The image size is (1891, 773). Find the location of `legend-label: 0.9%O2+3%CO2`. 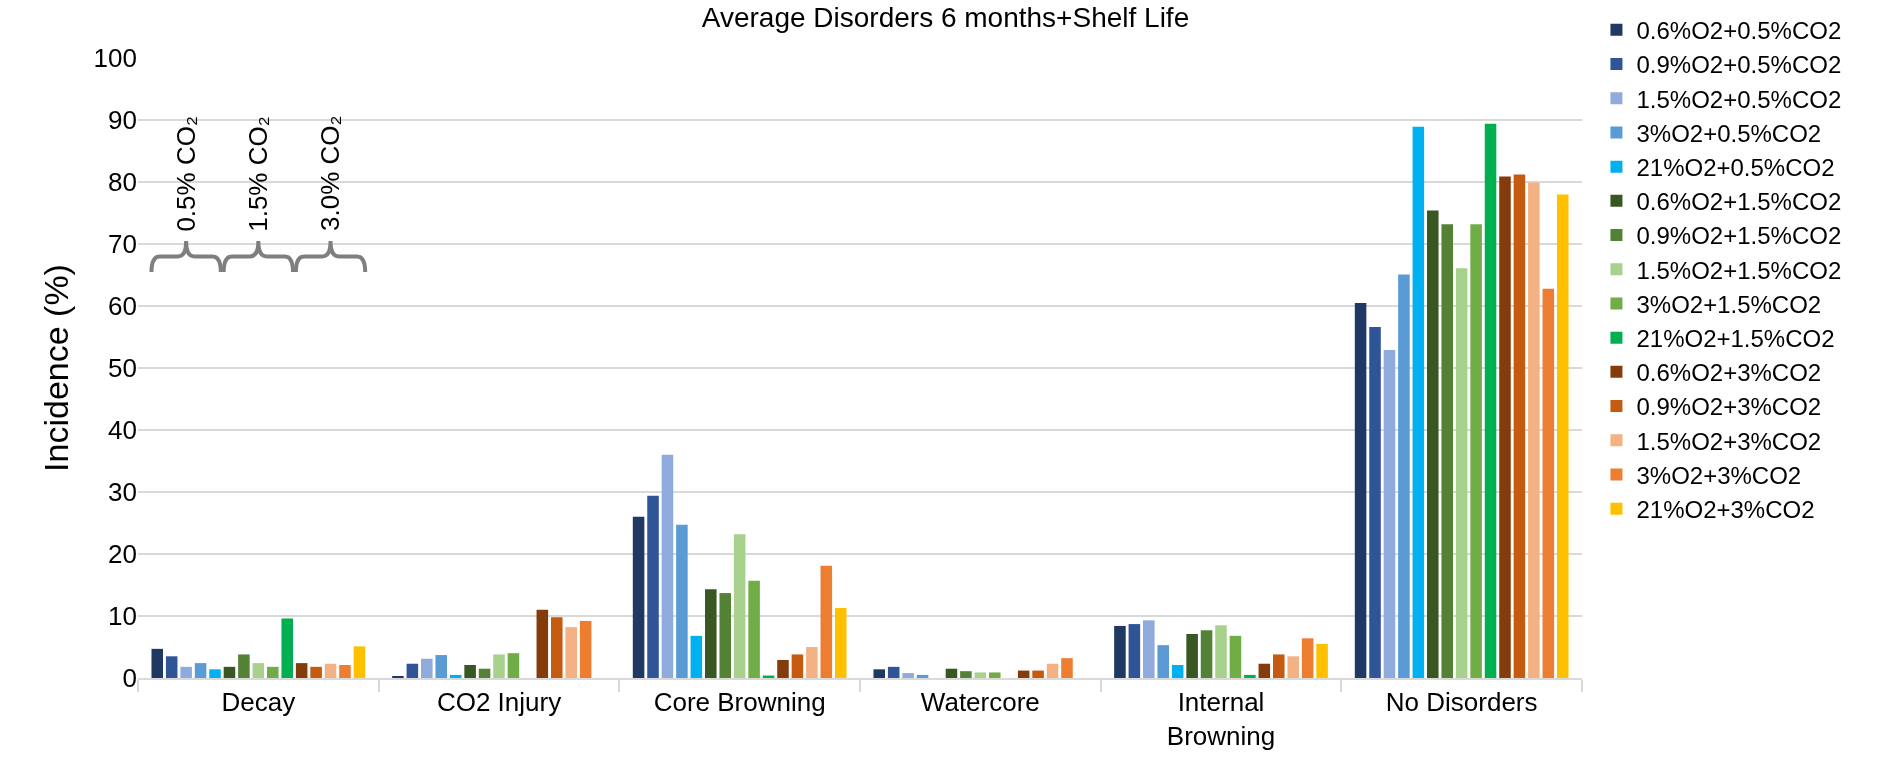

legend-label: 0.9%O2+3%CO2 is located at coordinates (1729, 407).